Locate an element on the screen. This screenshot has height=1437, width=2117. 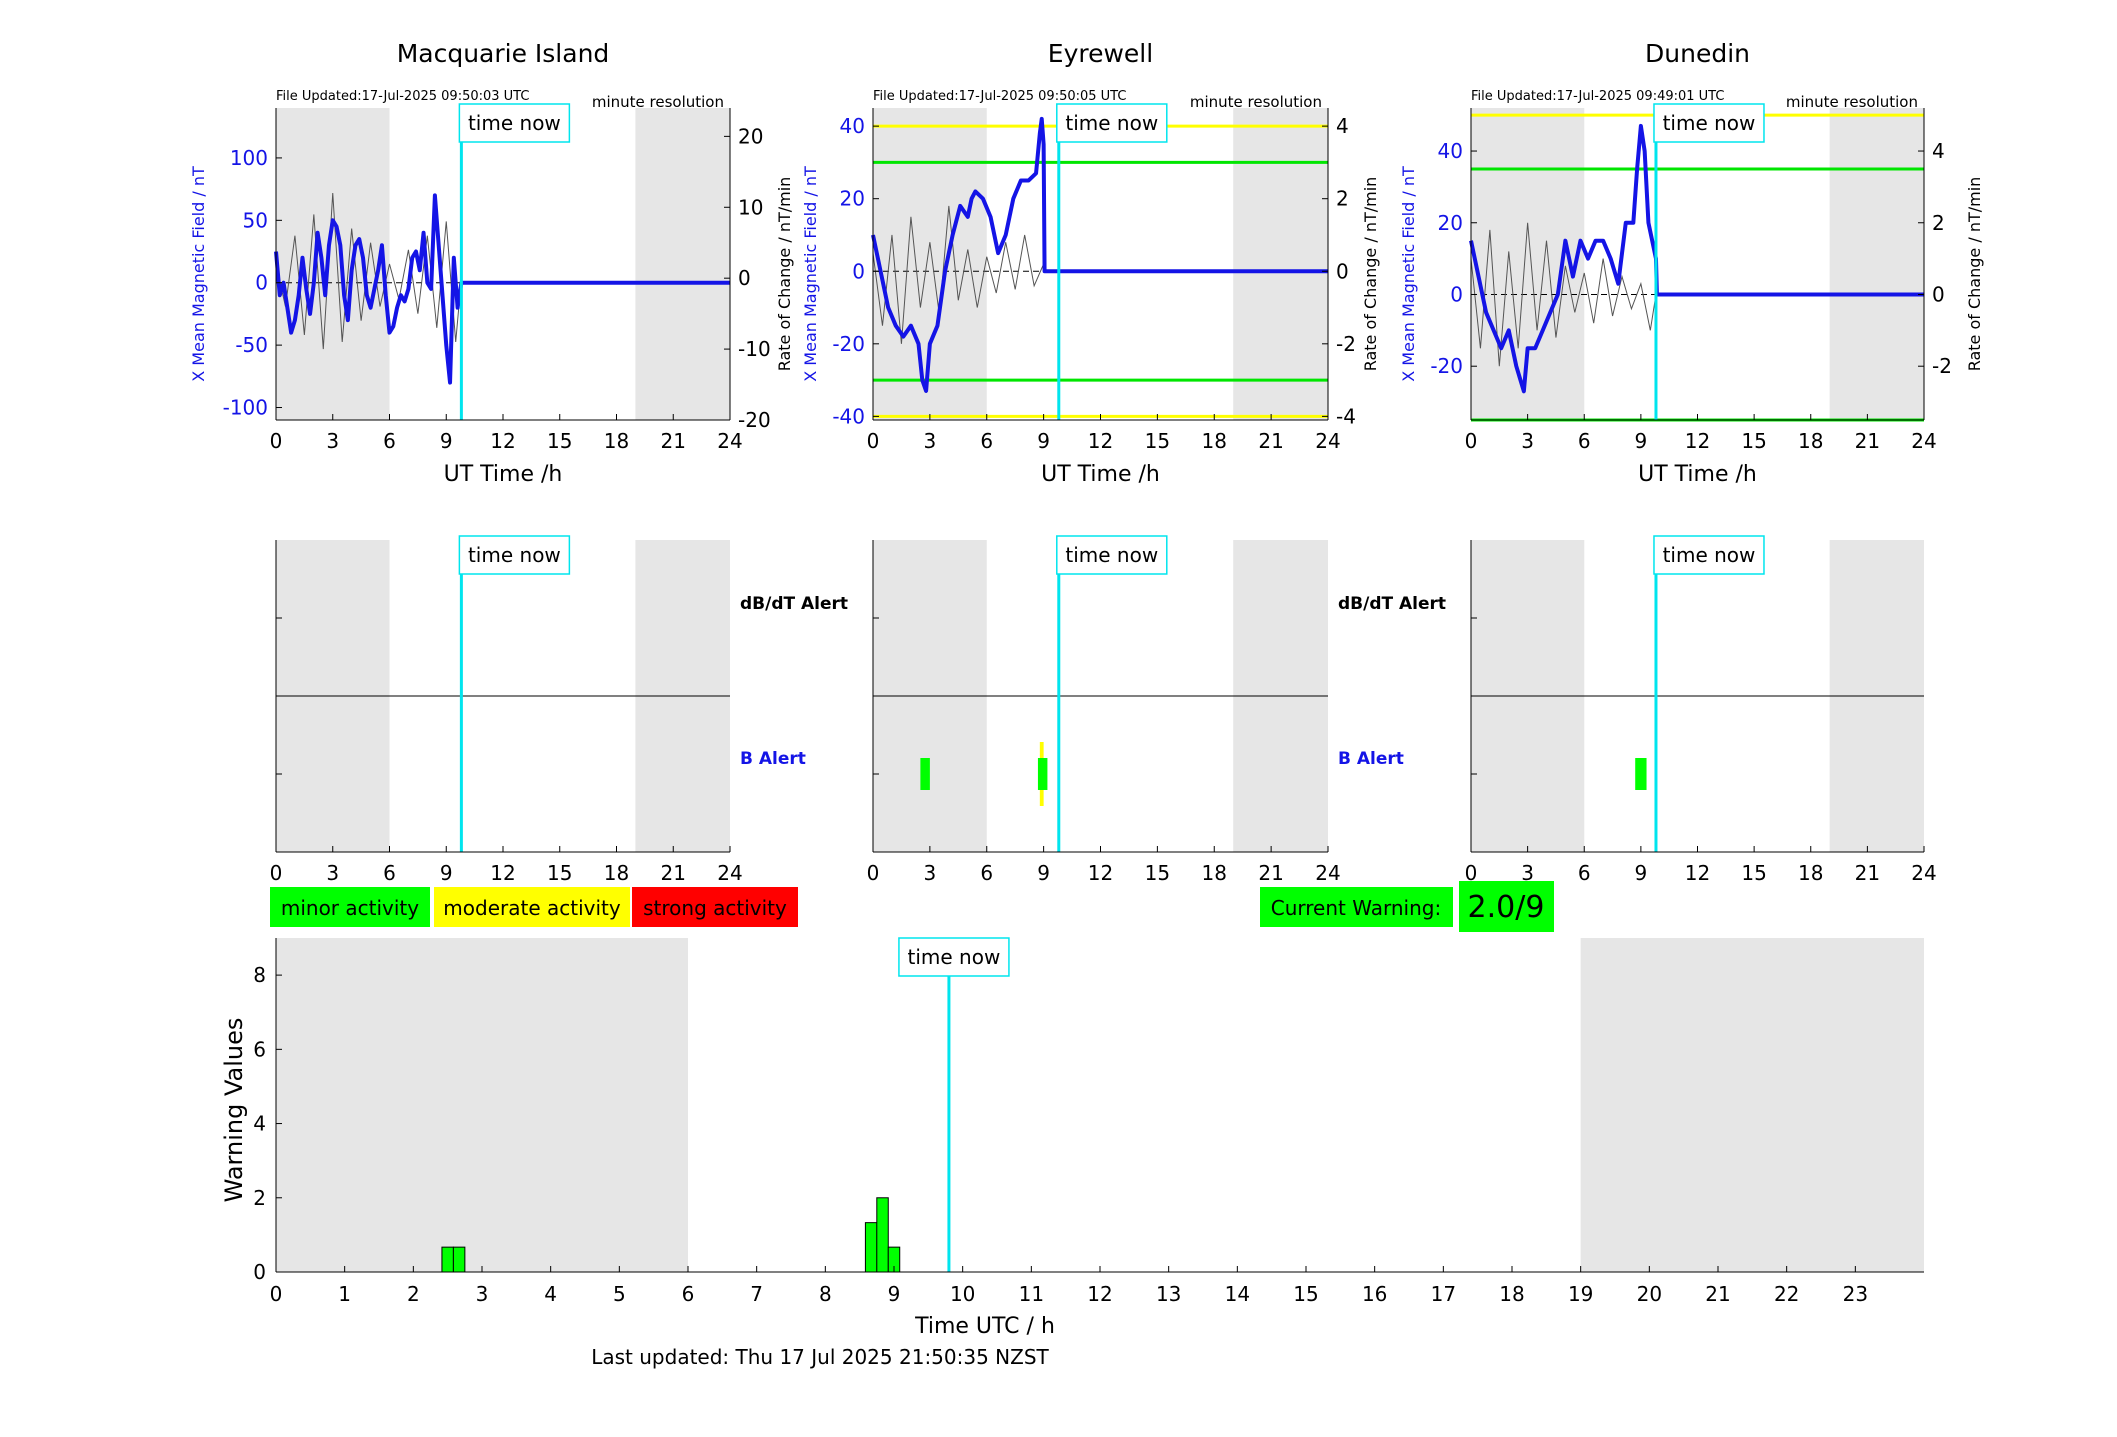
y2-tick-label: -2 is located at coordinates (1346, 344).